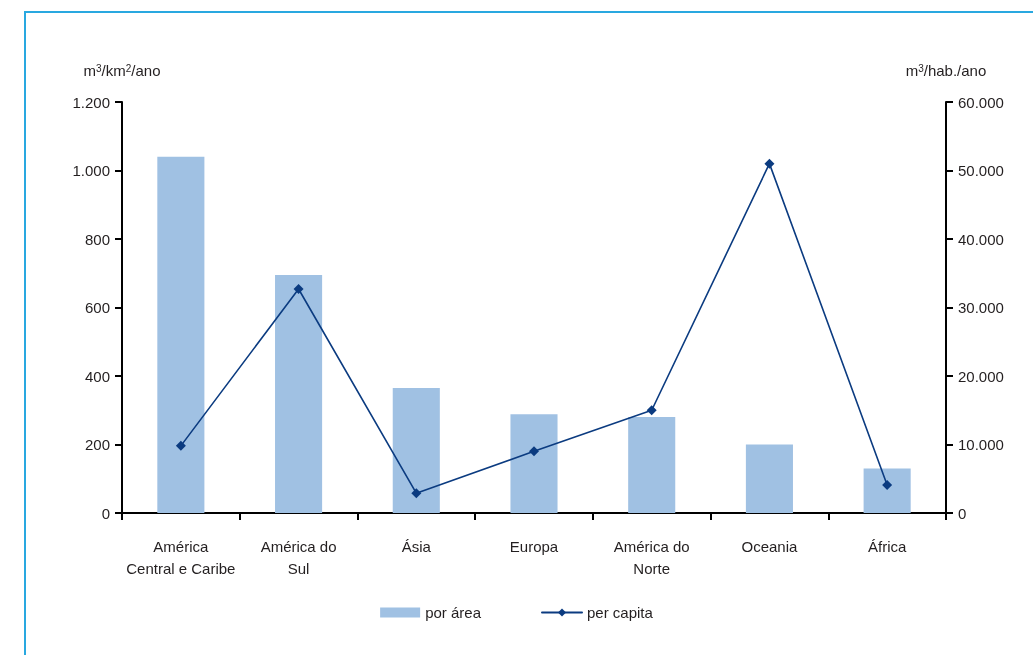 The image size is (1033, 655). What do you see at coordinates (770, 546) in the screenshot?
I see `x-tick-label: Oceania` at bounding box center [770, 546].